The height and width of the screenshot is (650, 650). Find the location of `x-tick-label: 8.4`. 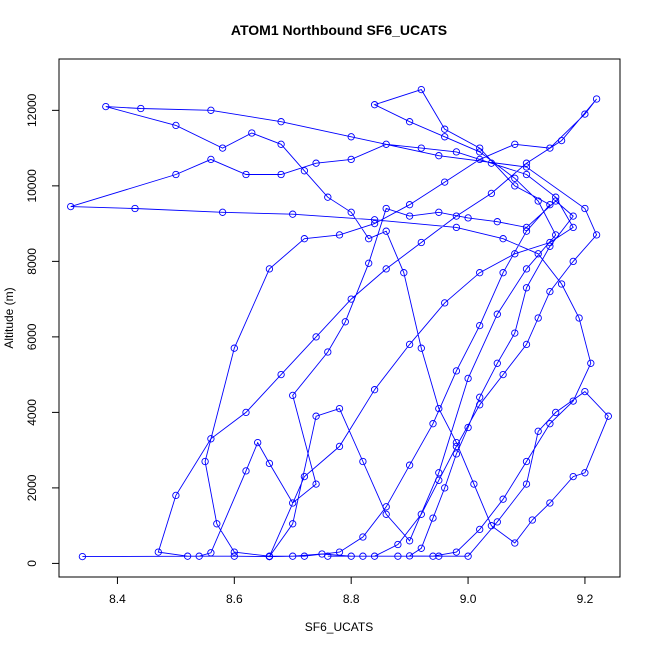

x-tick-label: 8.4 is located at coordinates (117, 599).